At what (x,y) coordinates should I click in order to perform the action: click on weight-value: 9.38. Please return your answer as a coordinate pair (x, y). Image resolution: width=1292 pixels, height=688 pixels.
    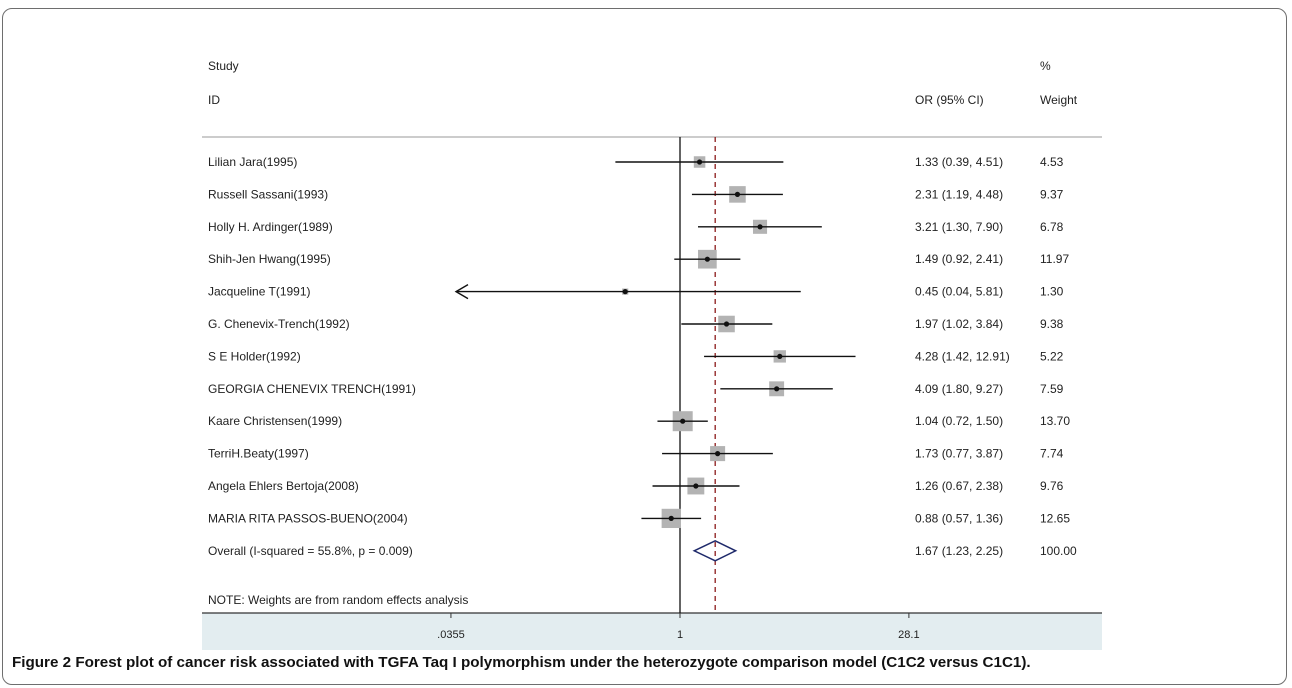
    Looking at the image, I should click on (1052, 324).